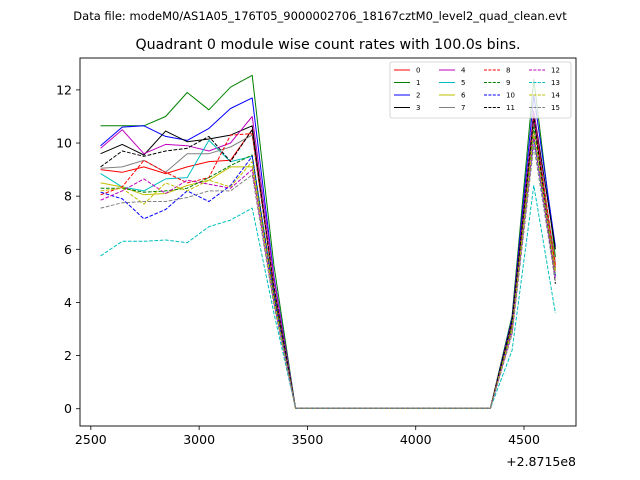  I want to click on y-tick-label: 10, so click(64, 143).